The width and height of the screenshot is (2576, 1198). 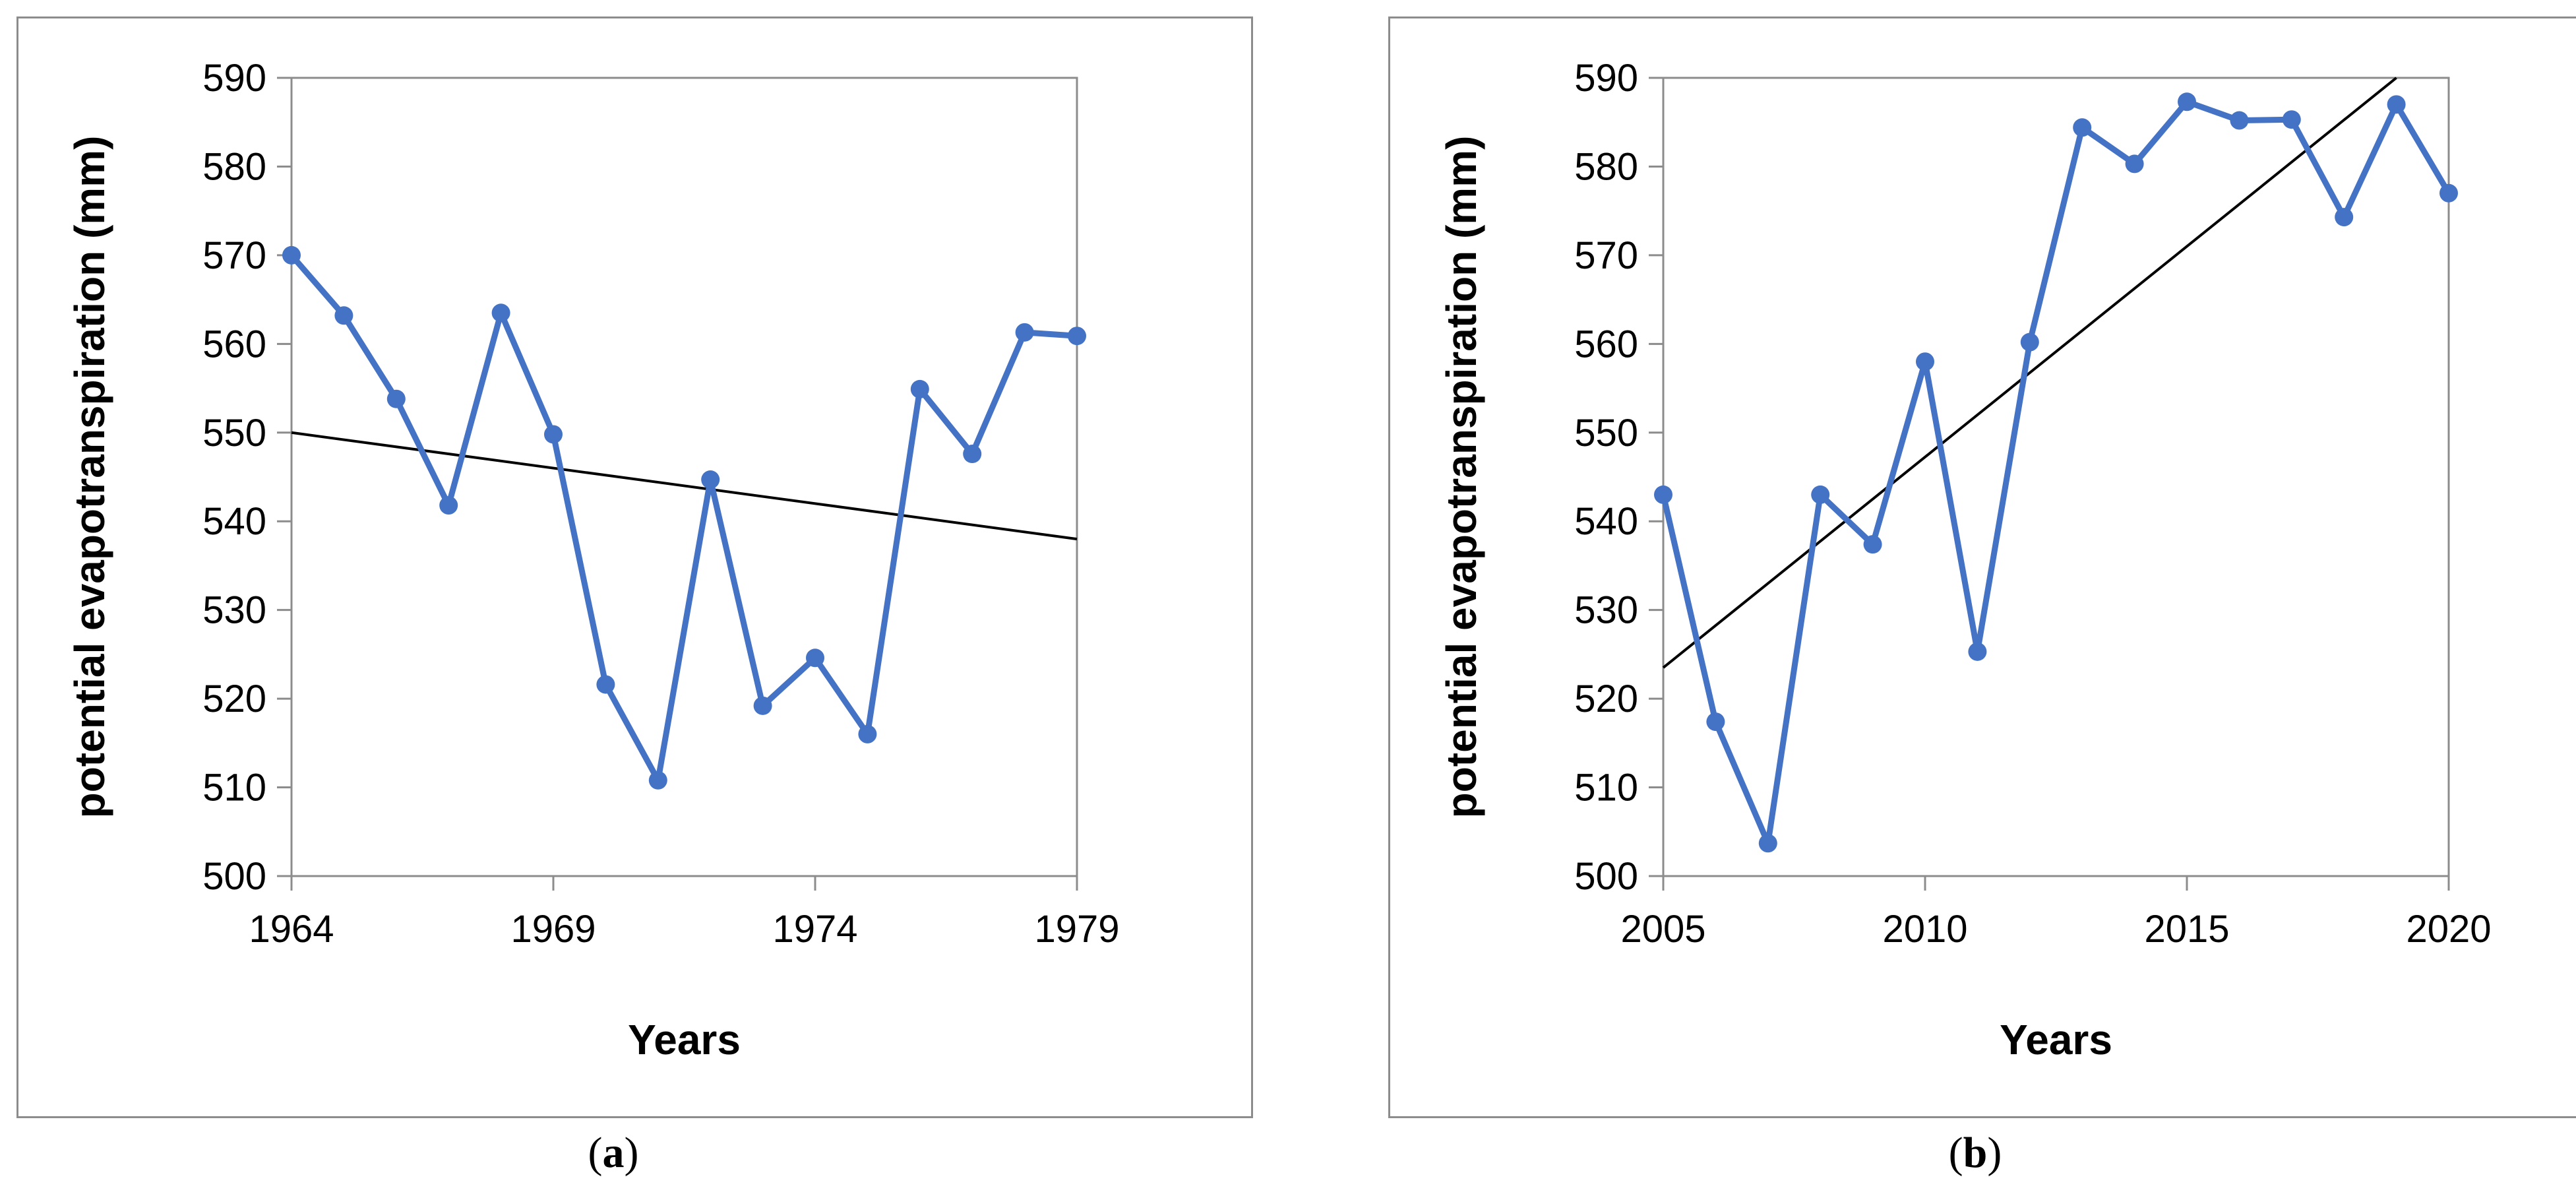 What do you see at coordinates (2029, 373) in the screenshot?
I see `chart-b-trendline` at bounding box center [2029, 373].